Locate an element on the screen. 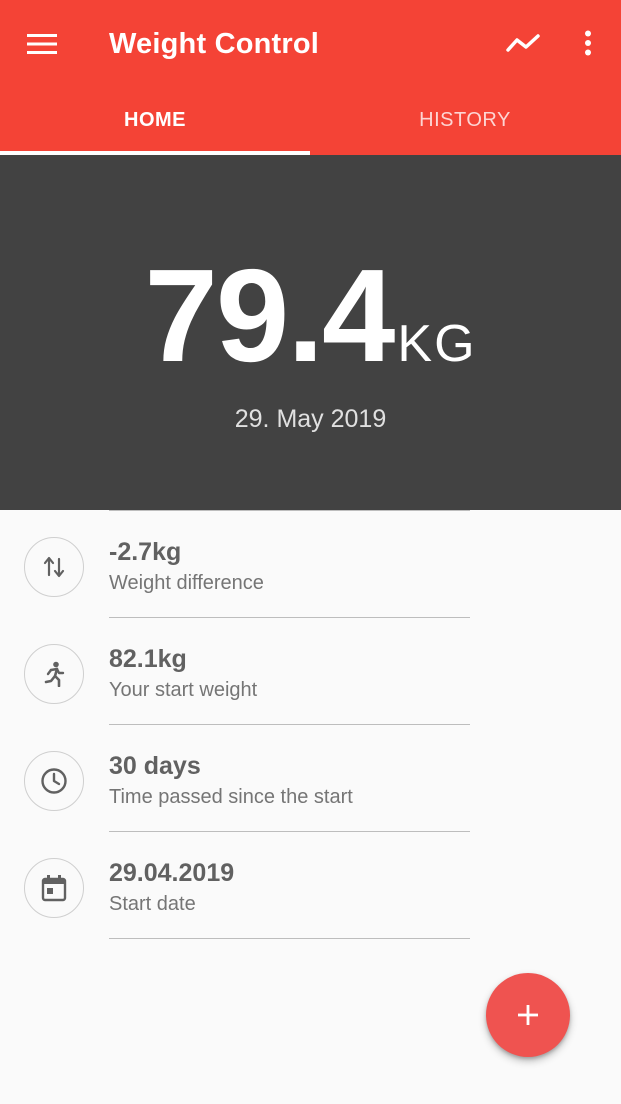 This screenshot has height=1104, width=621. chart-button is located at coordinates (523, 43).